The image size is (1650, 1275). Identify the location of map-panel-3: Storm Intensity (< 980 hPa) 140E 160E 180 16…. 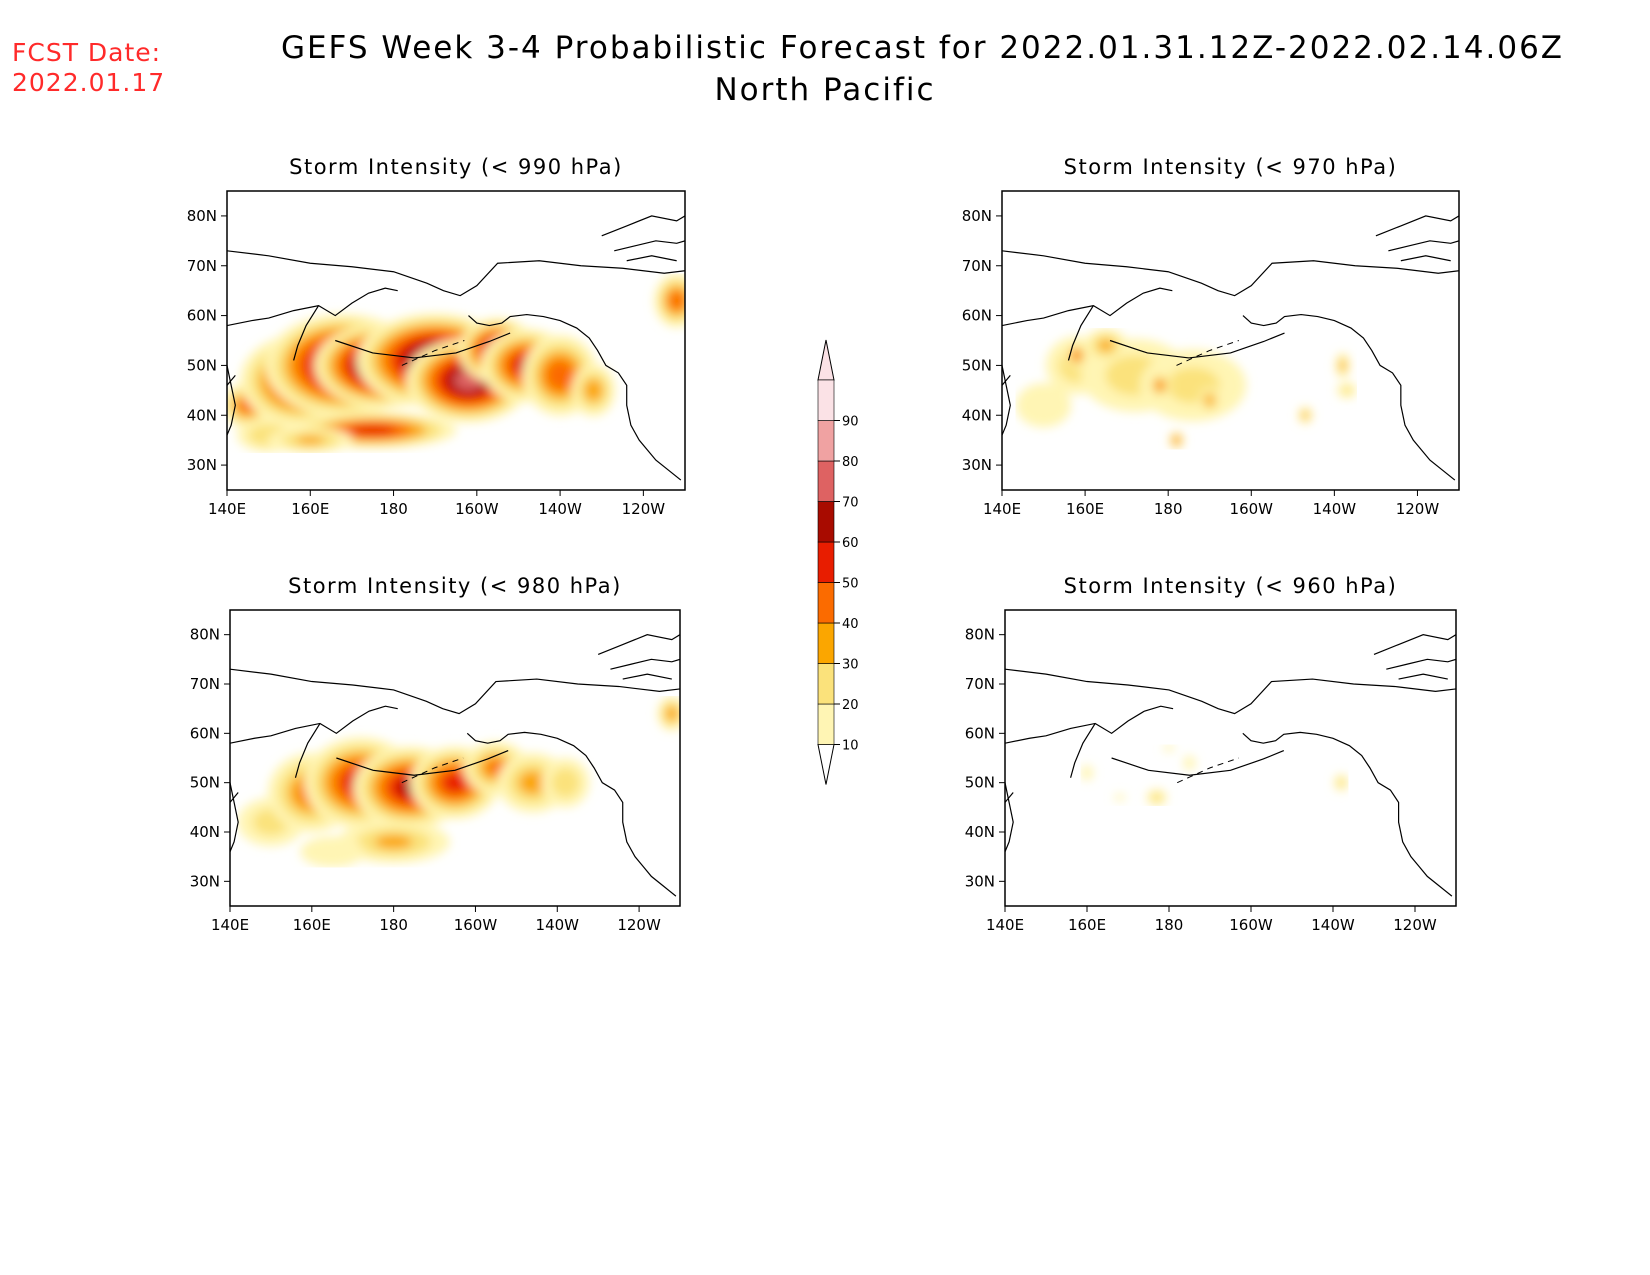
(435, 754).